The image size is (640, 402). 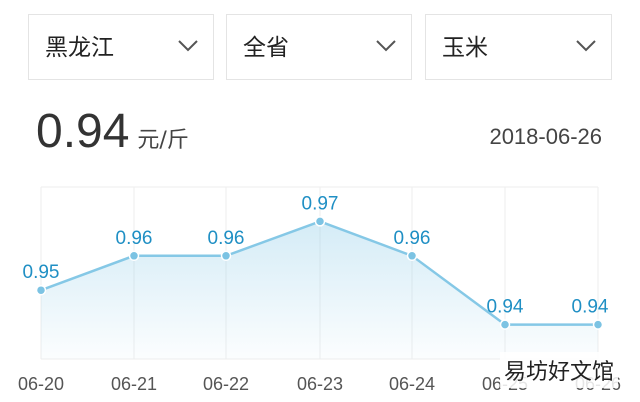 I want to click on price-summary: 0.94 元/斤, so click(x=112, y=134).